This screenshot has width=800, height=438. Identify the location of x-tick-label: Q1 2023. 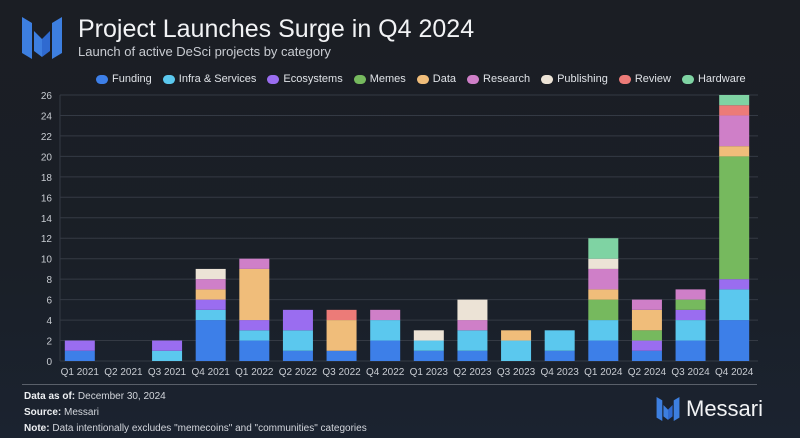
(429, 372).